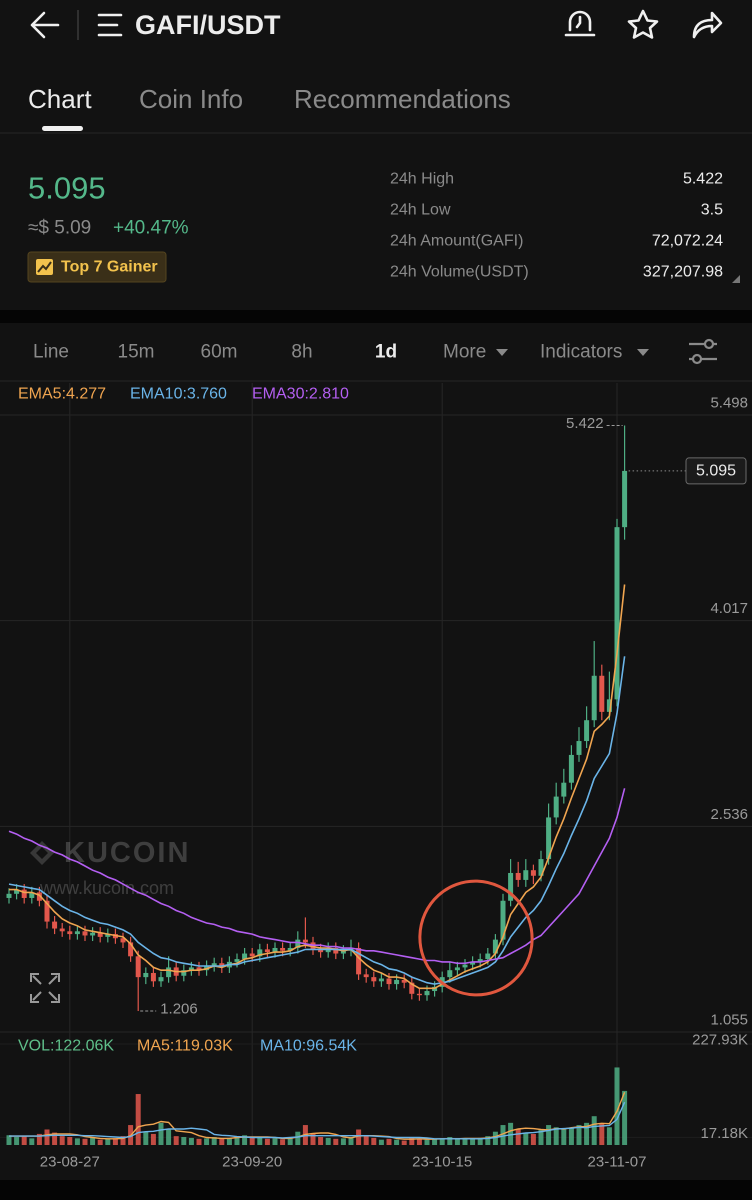 The height and width of the screenshot is (1200, 752). I want to click on stat-label: 24h Volume(USDT), so click(459, 272).